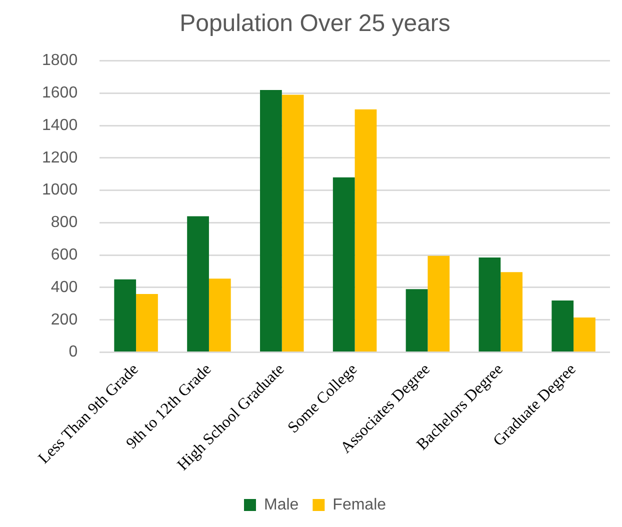 This screenshot has height=527, width=622. What do you see at coordinates (60, 93) in the screenshot?
I see `y-tick-label: 1600` at bounding box center [60, 93].